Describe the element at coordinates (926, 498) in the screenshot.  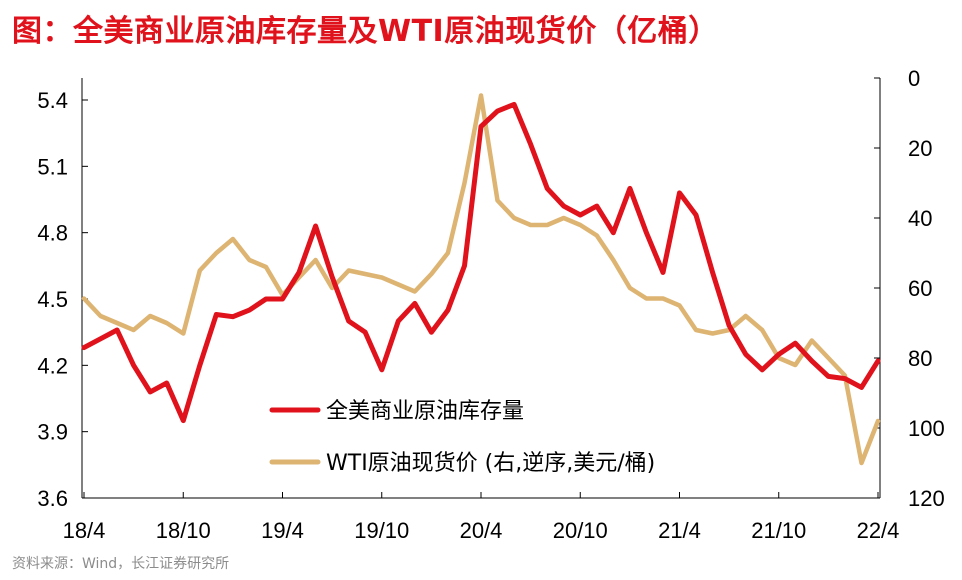
I see `right-tick-label: 120` at that location.